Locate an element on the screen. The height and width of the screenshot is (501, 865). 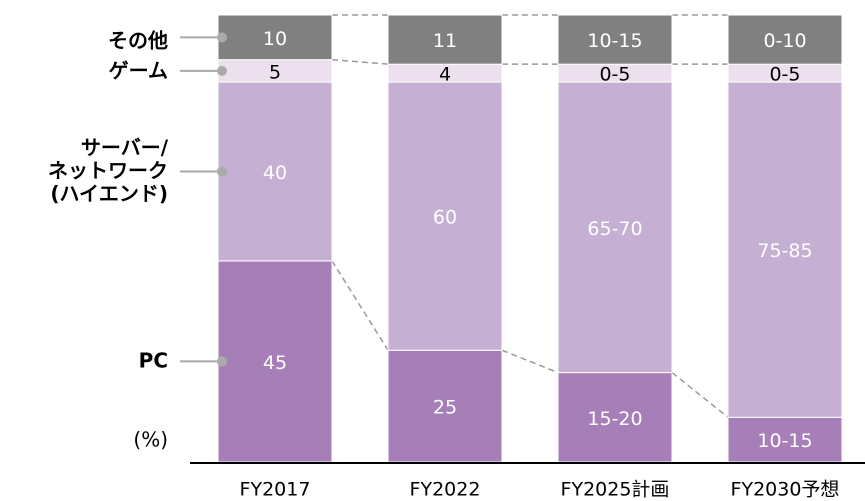
x-tick-label: FY2030予想 is located at coordinates (785, 490).